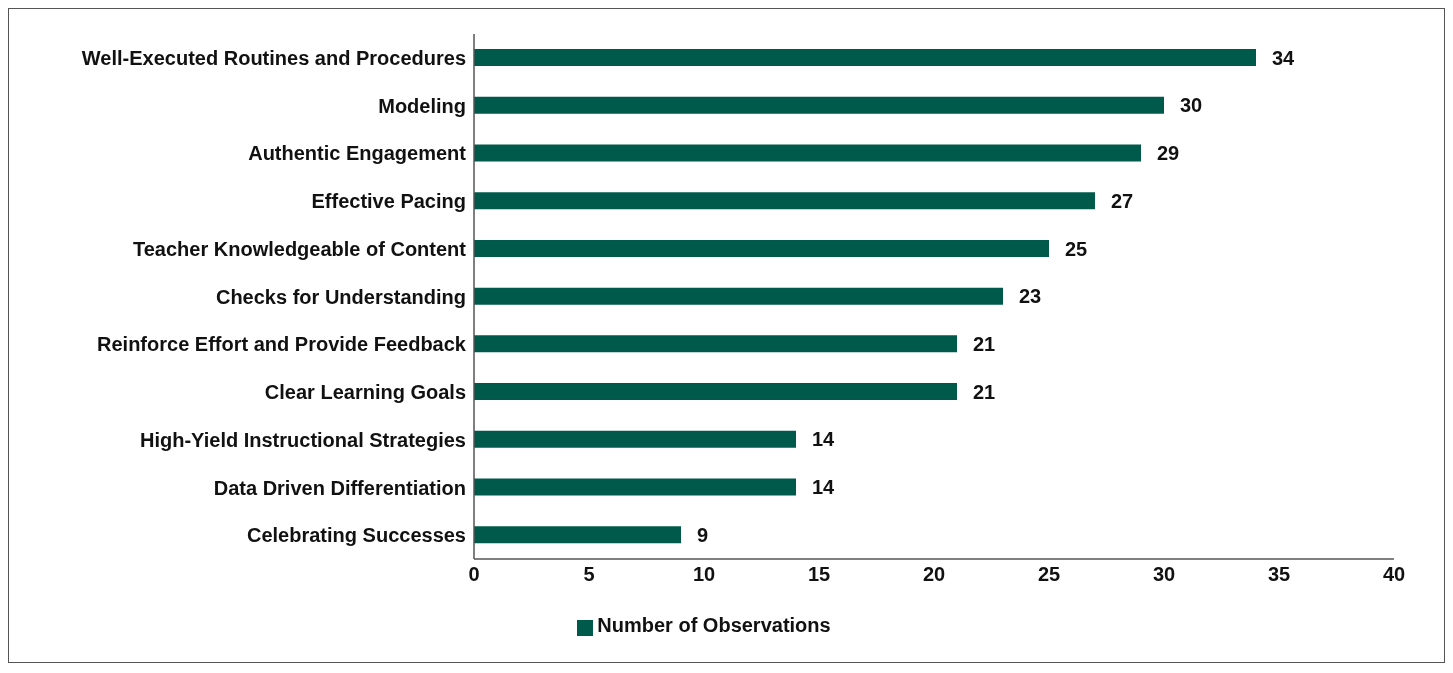 This screenshot has height=673, width=1453. What do you see at coordinates (339, 487) in the screenshot?
I see `y-tick-label: Data Driven Differentiation` at bounding box center [339, 487].